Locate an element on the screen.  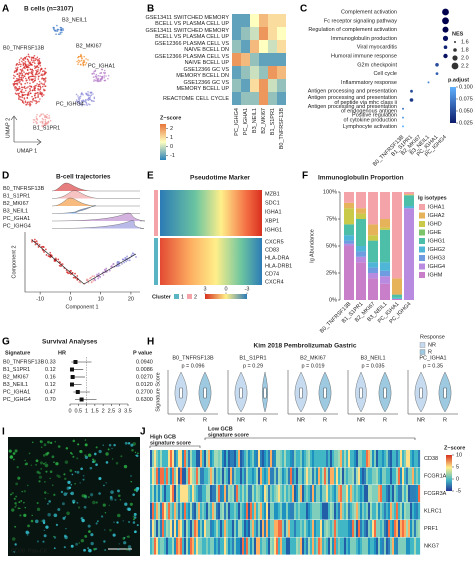
cluster-bar is located at coordinates (156, 213).